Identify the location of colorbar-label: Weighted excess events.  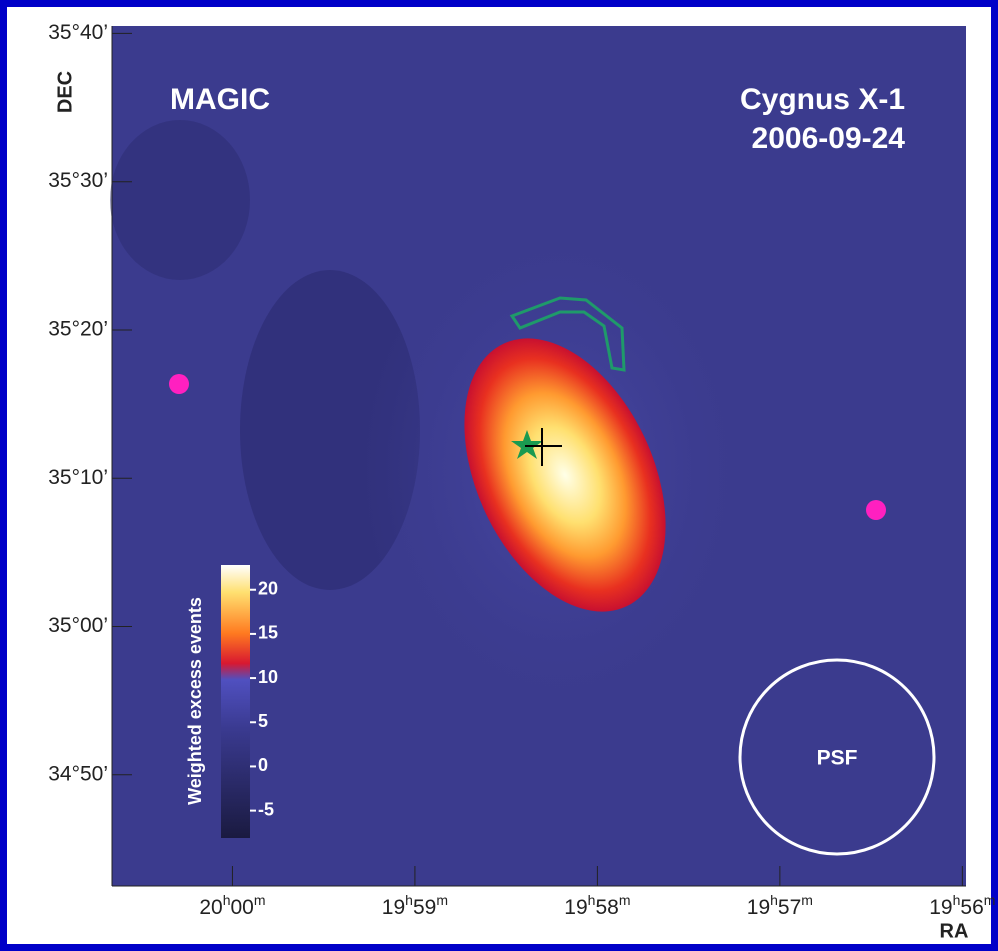
(195, 701).